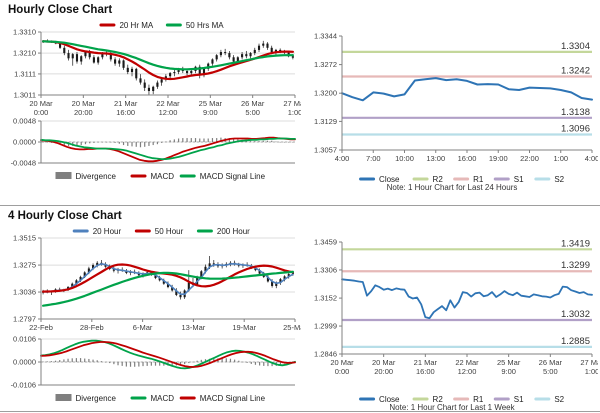 This screenshot has height=413, width=600. Describe the element at coordinates (325, 64) in the screenshot. I see `svg-text: 1.3272` at that location.